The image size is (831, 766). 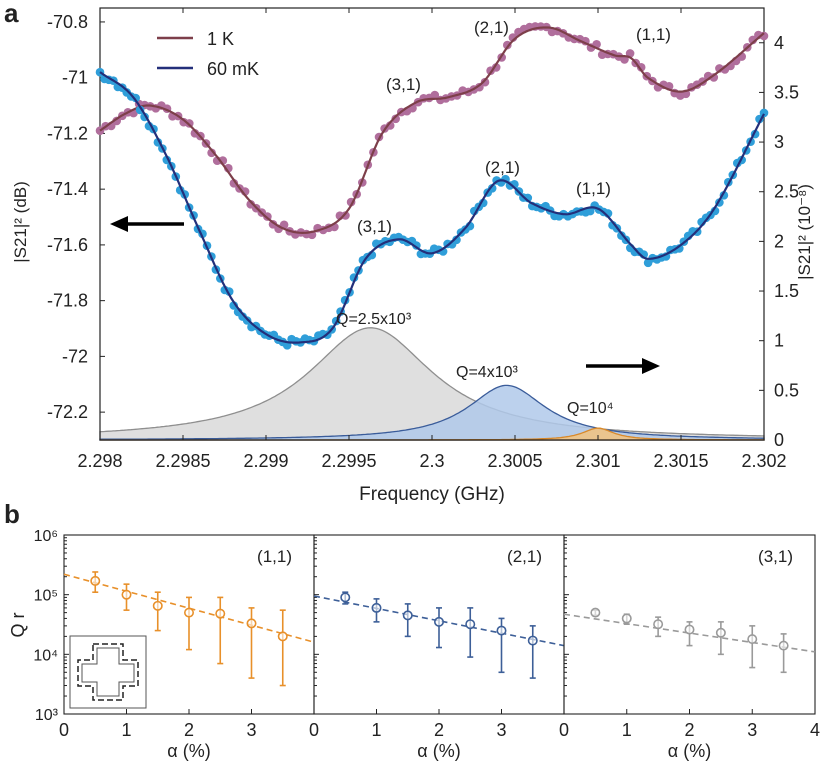 What do you see at coordinates (147, 224) in the screenshot?
I see `arrow-left-icon` at bounding box center [147, 224].